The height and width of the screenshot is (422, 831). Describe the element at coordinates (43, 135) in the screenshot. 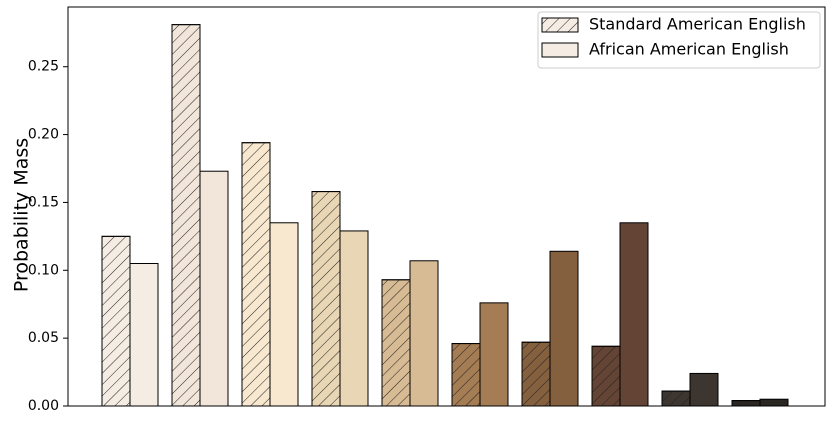

I see `y-tick-label: 0.20` at that location.